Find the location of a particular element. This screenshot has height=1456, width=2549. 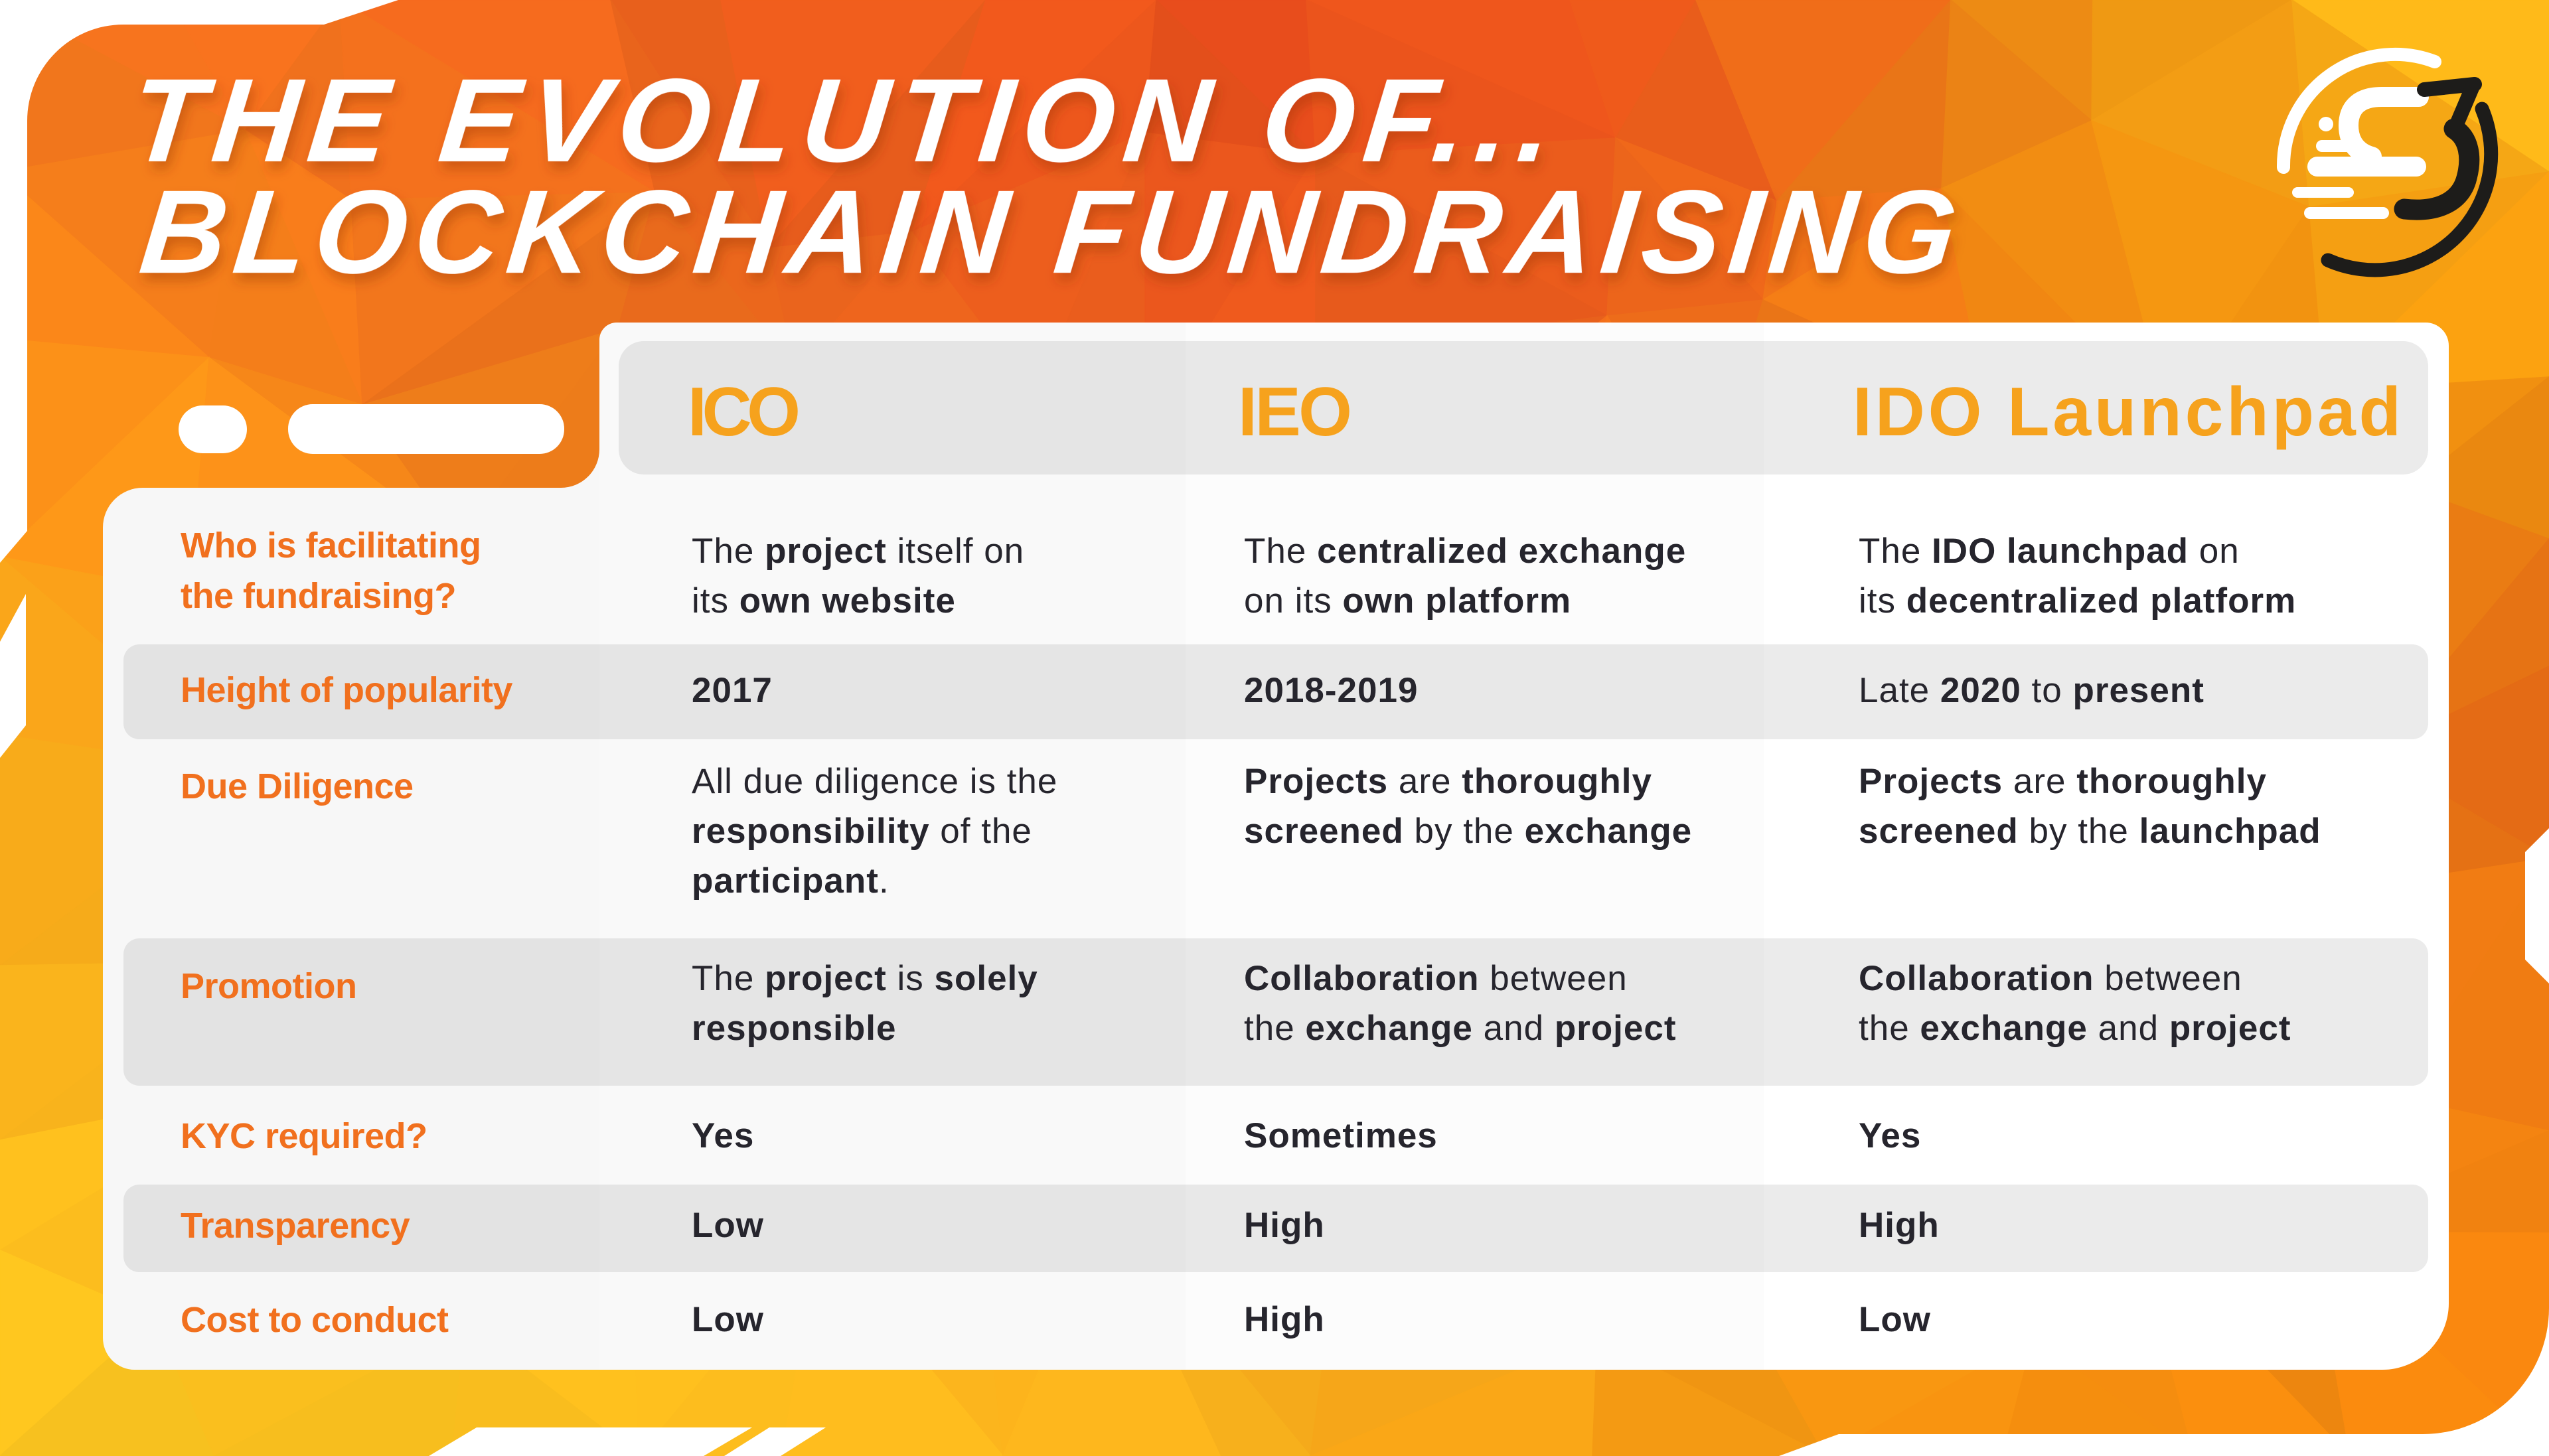

svg-text: screened by the launchpad is located at coordinates (2090, 831).